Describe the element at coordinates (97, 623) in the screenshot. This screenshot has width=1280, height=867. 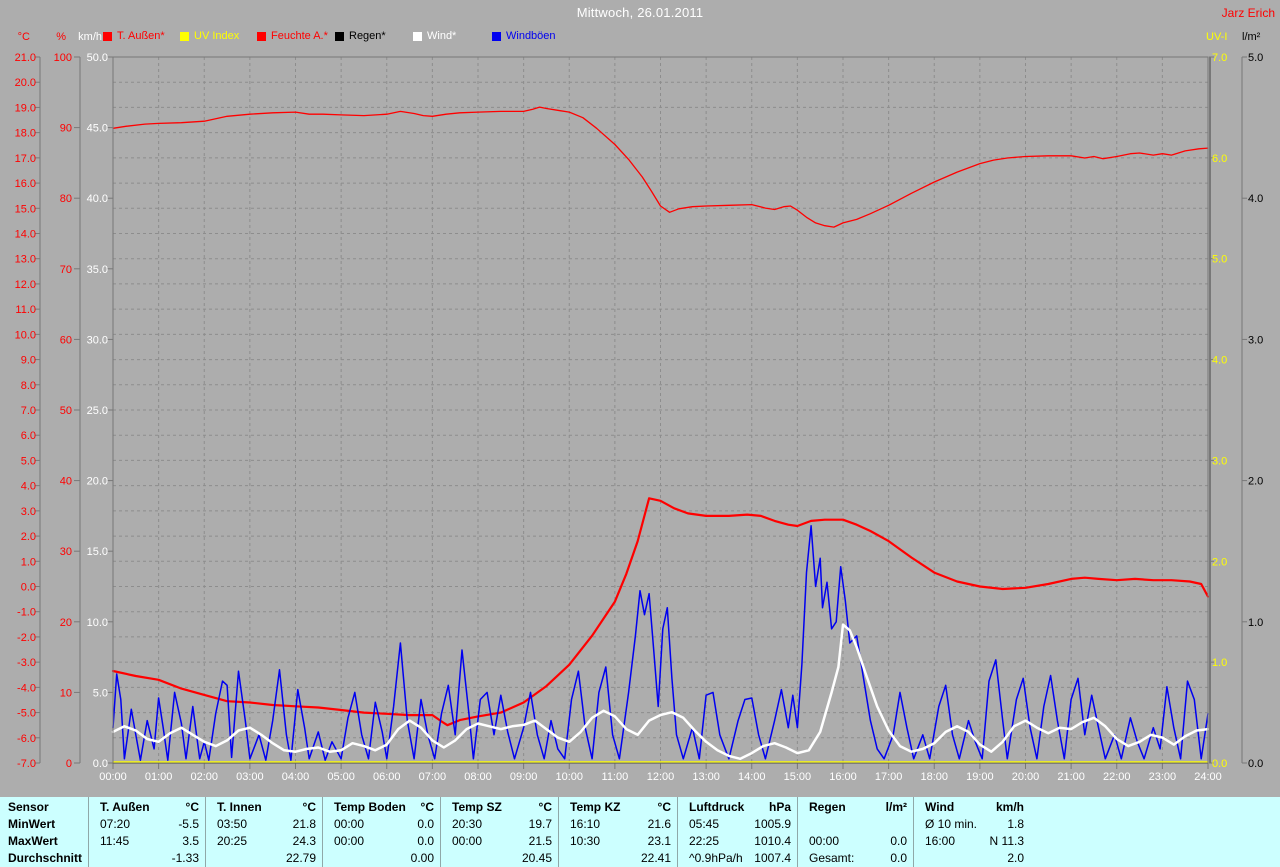
I see `wind-tick-label: 10.0` at that location.